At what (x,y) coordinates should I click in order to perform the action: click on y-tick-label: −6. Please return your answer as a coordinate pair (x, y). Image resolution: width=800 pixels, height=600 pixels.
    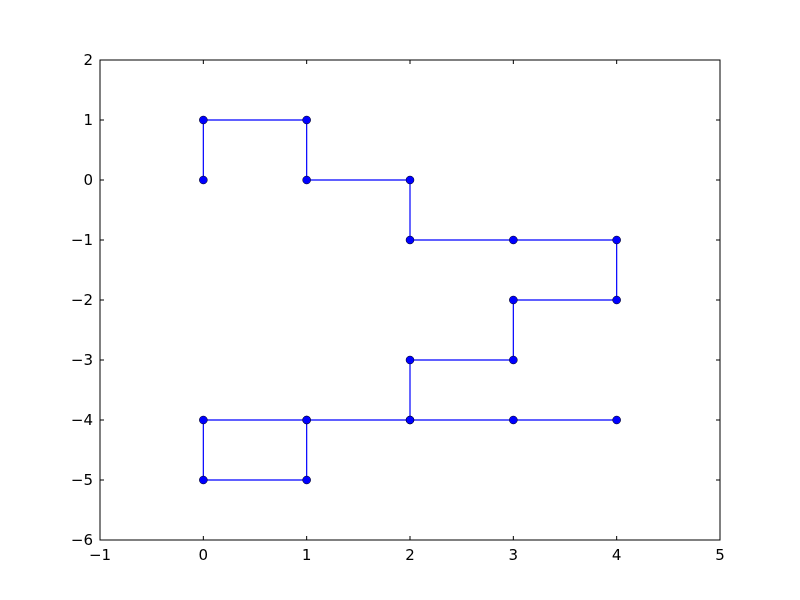
    Looking at the image, I should click on (82, 540).